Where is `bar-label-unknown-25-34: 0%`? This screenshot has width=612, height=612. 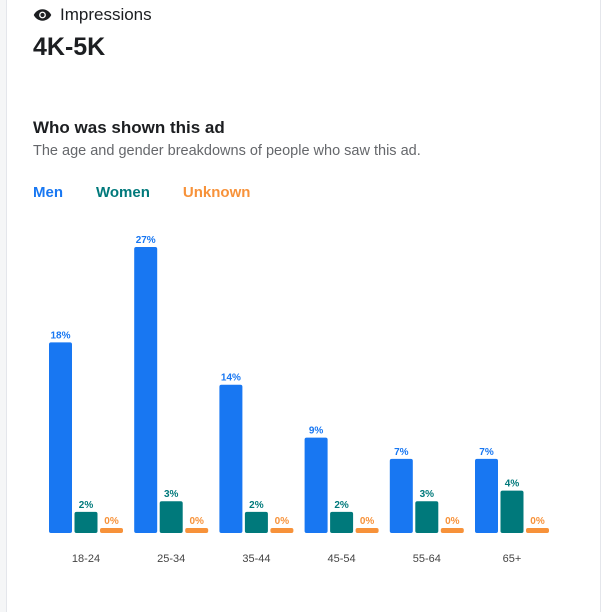 bar-label-unknown-25-34: 0% is located at coordinates (196, 521).